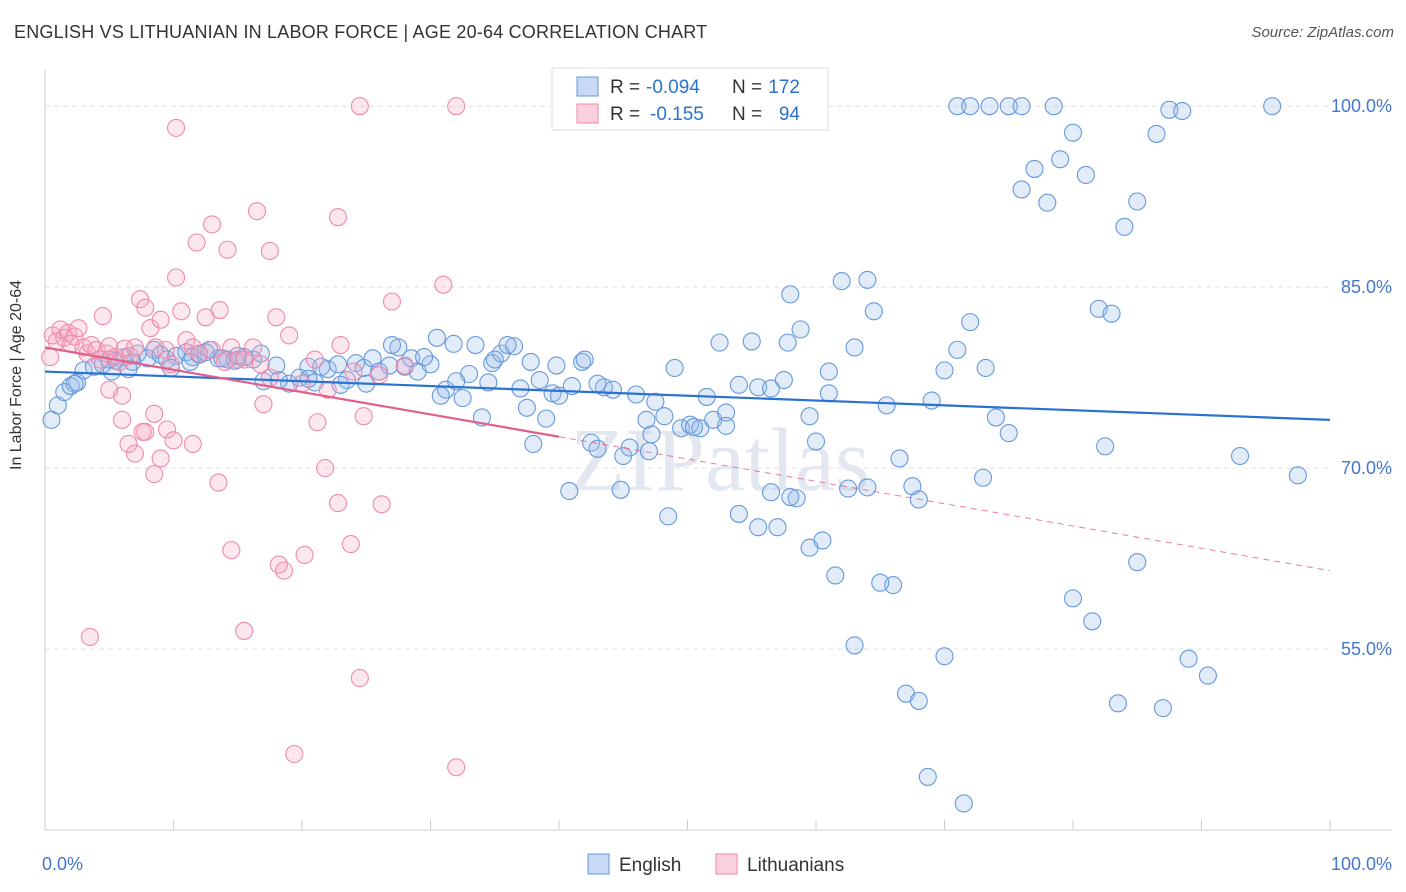 This screenshot has width=1406, height=892. Describe the element at coordinates (587, 113) in the screenshot. I see `legend-swatch-lithuanians` at that location.